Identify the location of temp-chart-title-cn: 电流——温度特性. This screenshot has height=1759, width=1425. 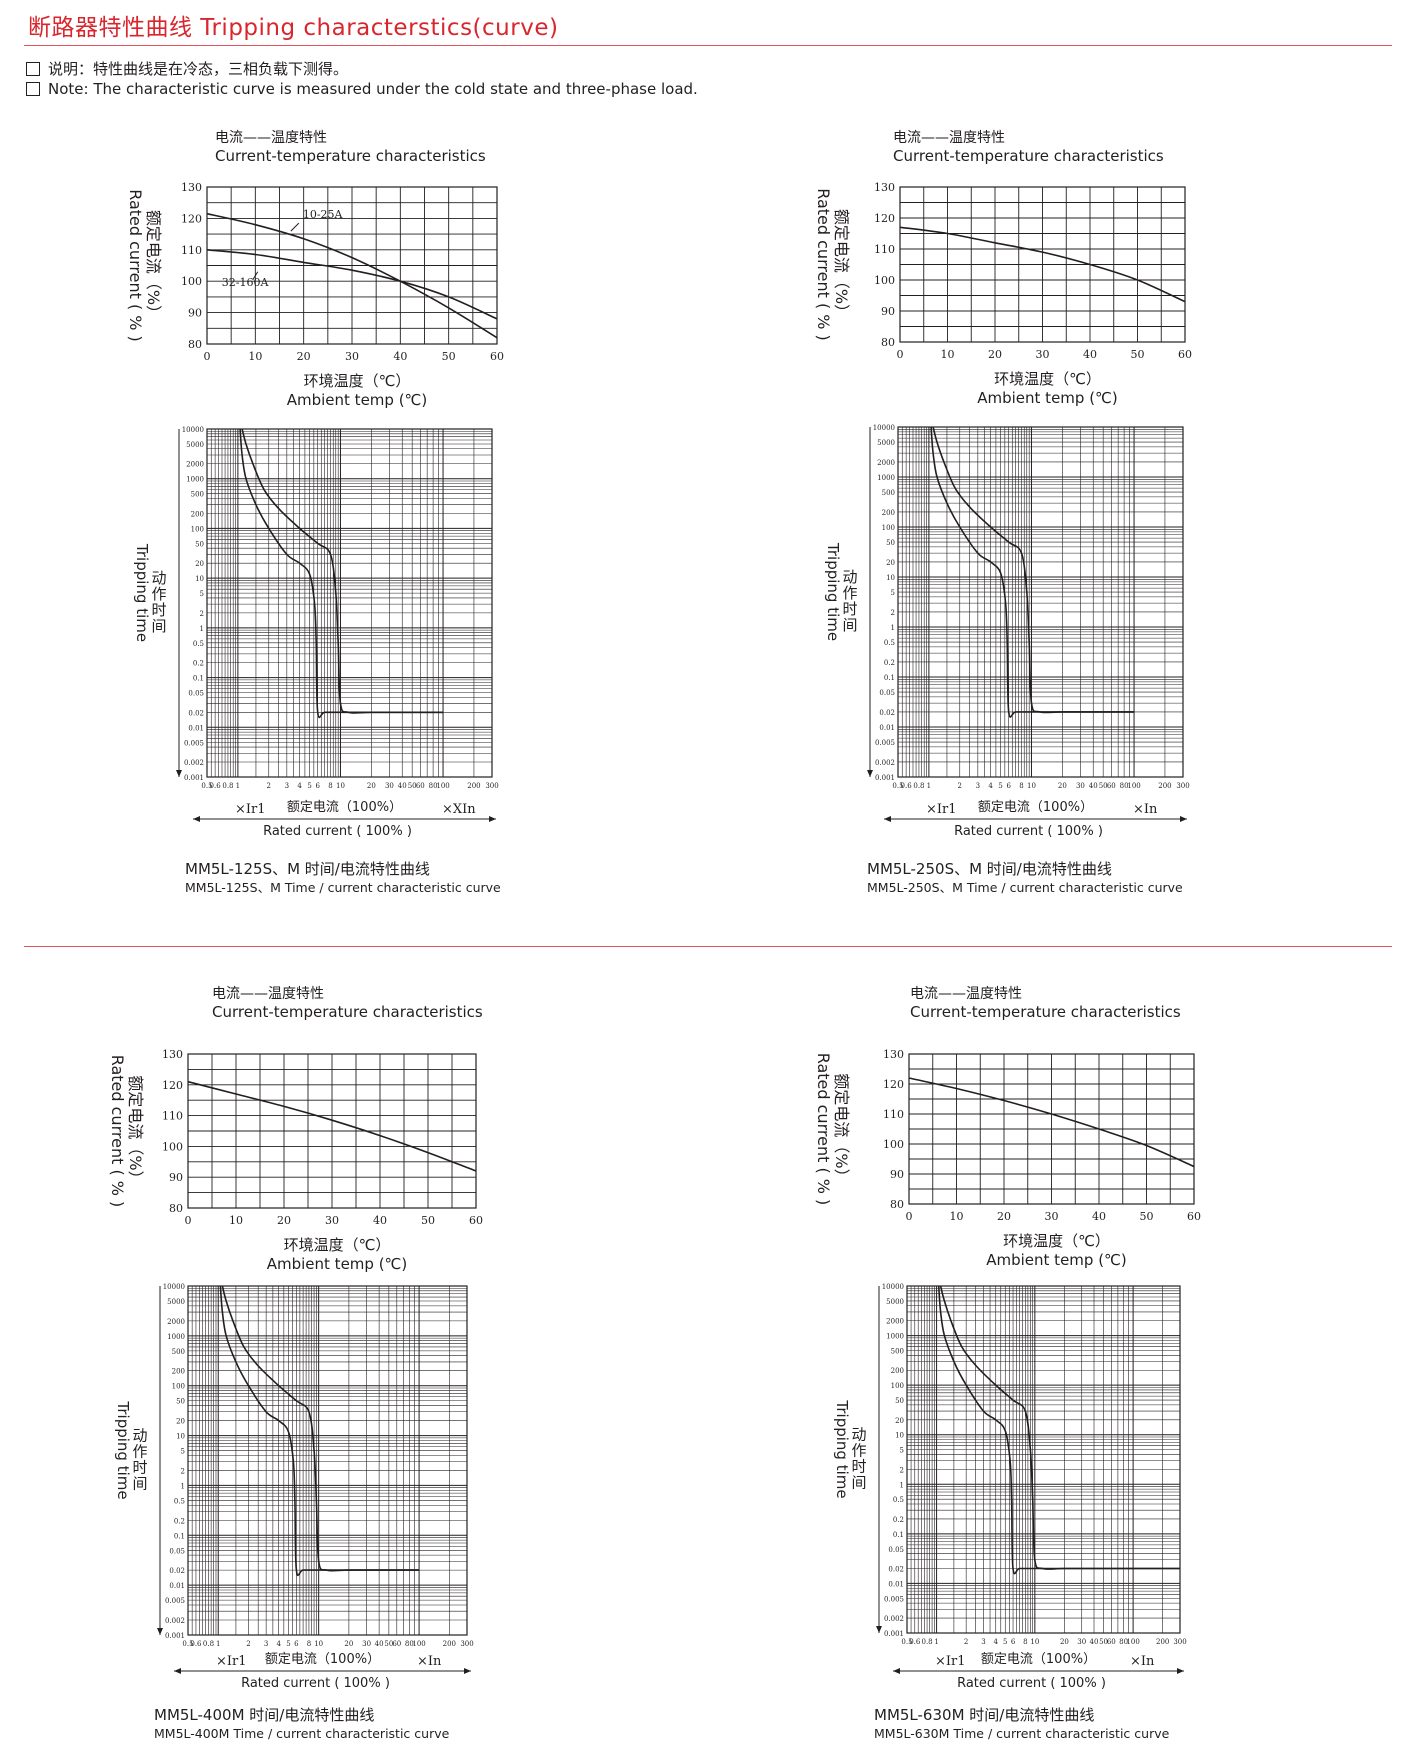
(966, 994).